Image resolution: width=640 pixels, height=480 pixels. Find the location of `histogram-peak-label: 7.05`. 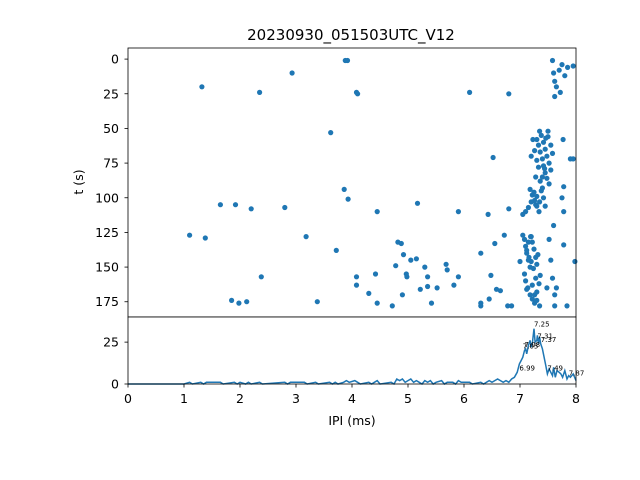

histogram-peak-label: 7.05 is located at coordinates (531, 347).